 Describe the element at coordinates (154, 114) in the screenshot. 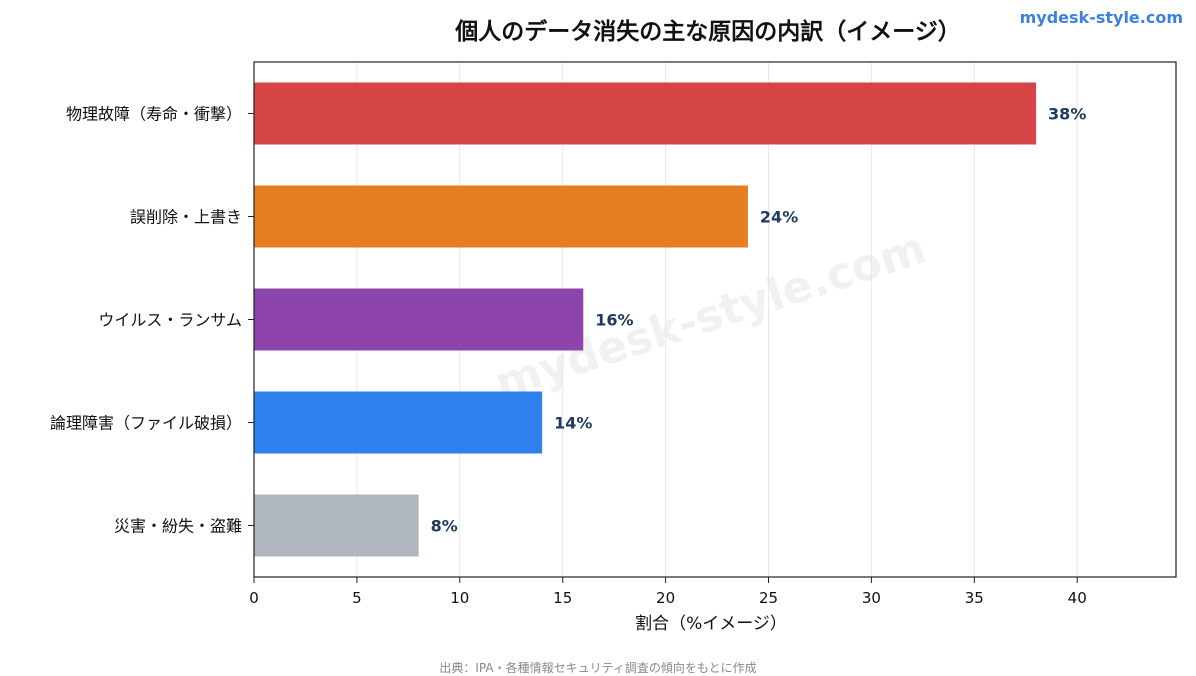

I see `category-label: 物理故障（寿命・衝撃）` at that location.